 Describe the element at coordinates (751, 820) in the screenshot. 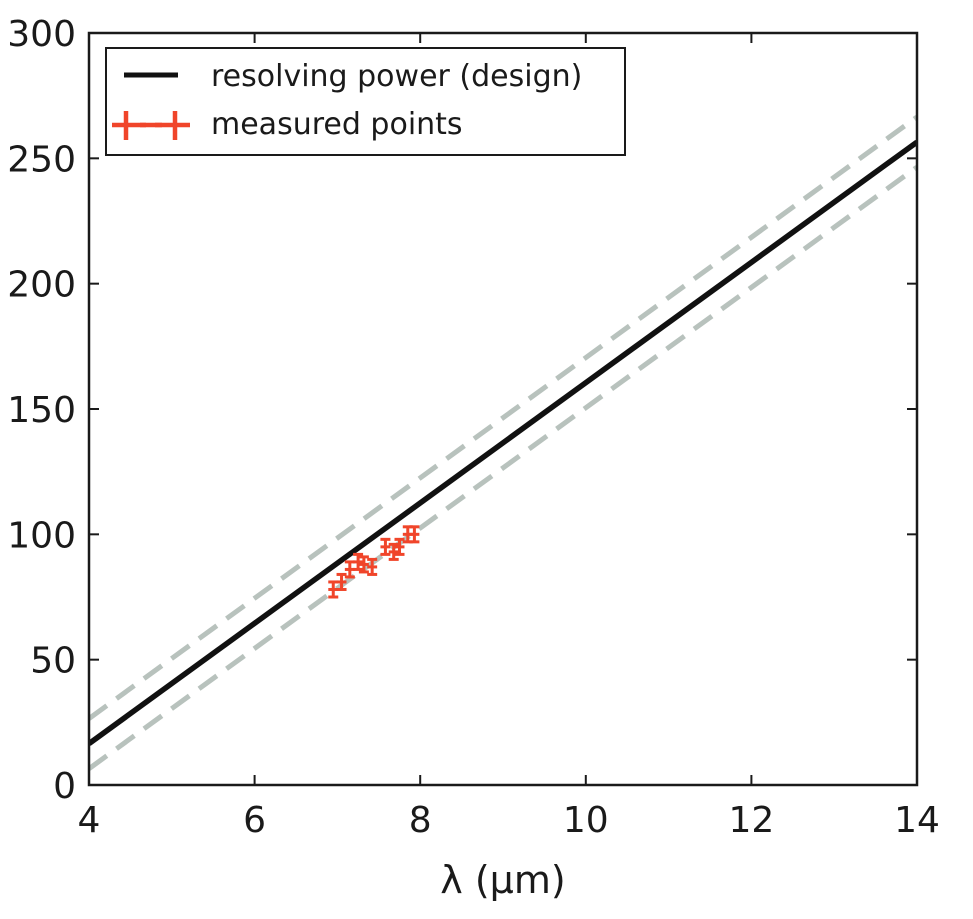

I see `x-tick-label: 12` at that location.